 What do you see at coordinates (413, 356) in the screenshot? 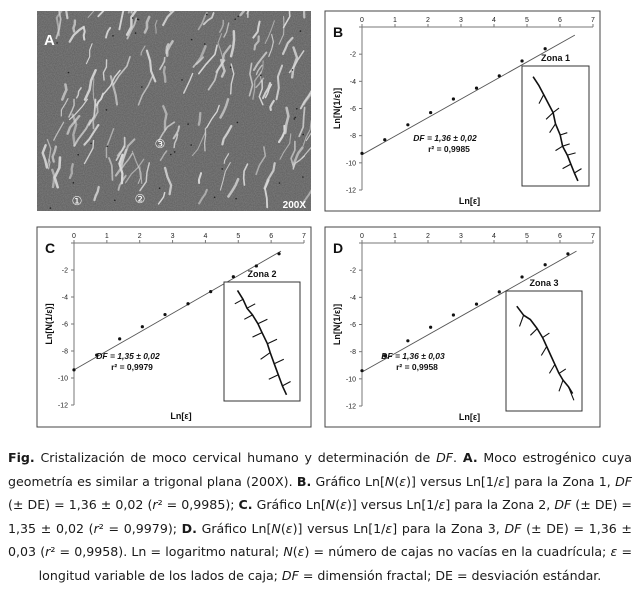
I see `annotation-df: DF = 1,36 ± 0,03` at bounding box center [413, 356].